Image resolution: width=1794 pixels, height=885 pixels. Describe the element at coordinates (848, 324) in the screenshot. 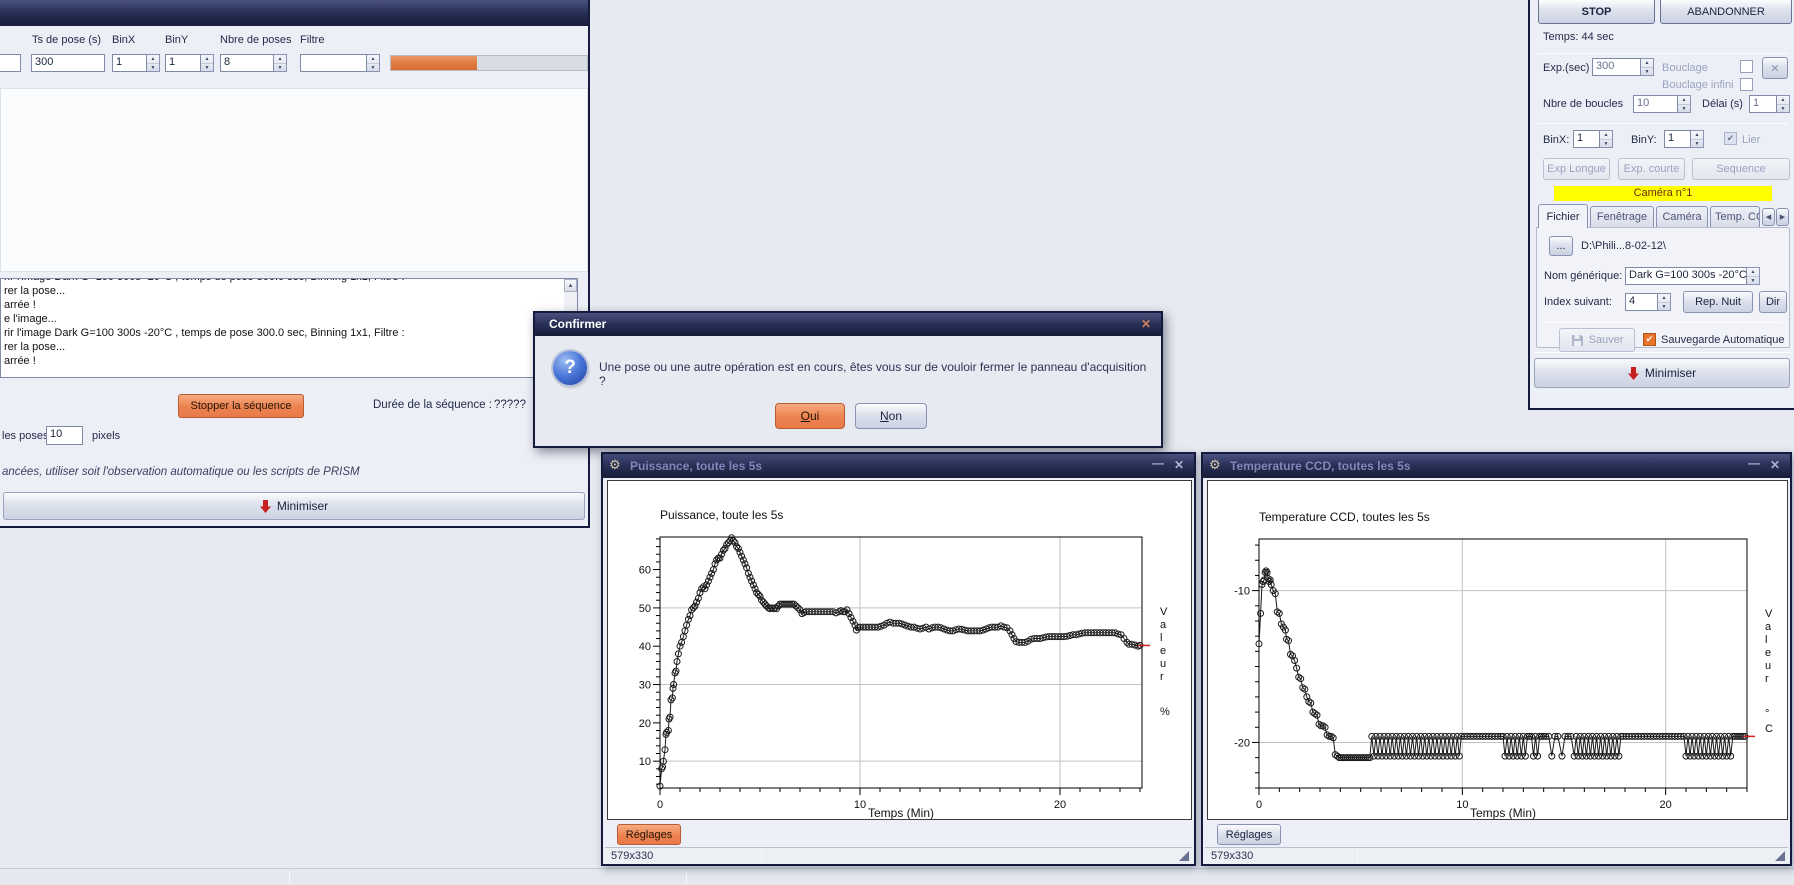

I see `confirm-dialog-titlebar: Confirmer ✕` at that location.